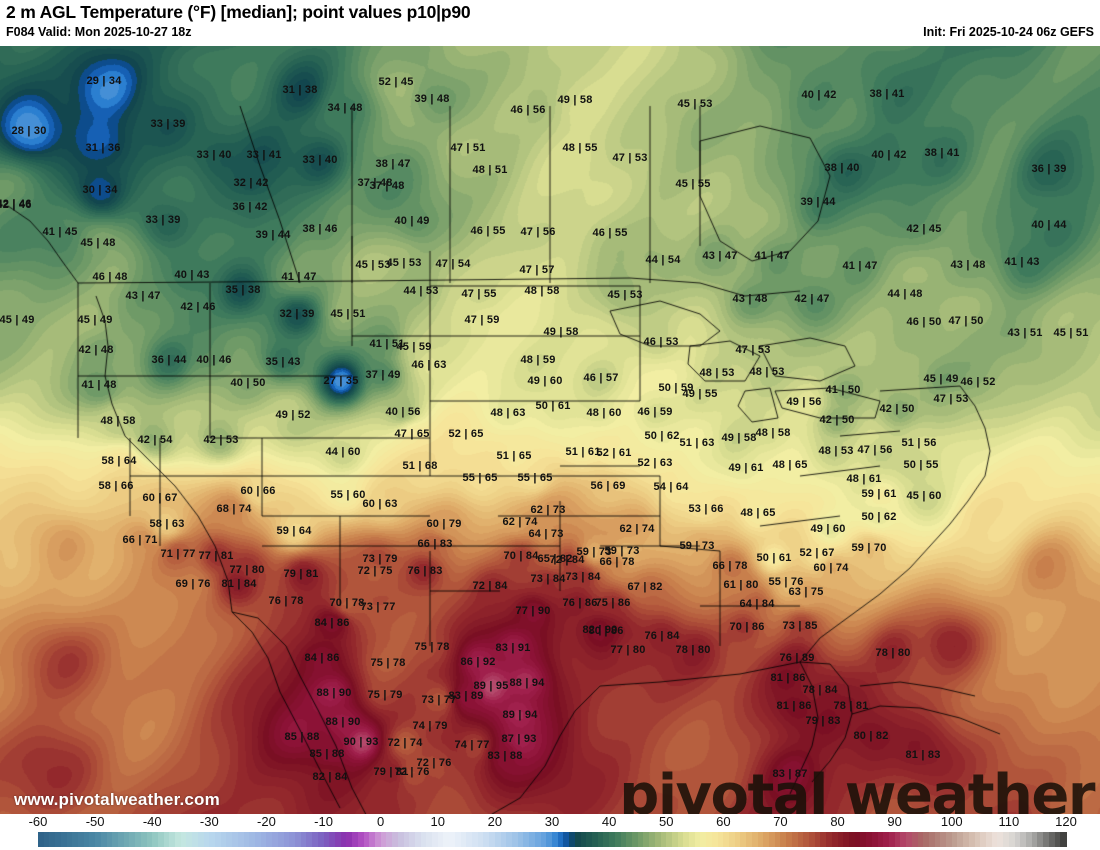 The width and height of the screenshot is (1100, 850). Describe the element at coordinates (857, 788) in the screenshot. I see `brand-watermark: pivotal weather` at that location.